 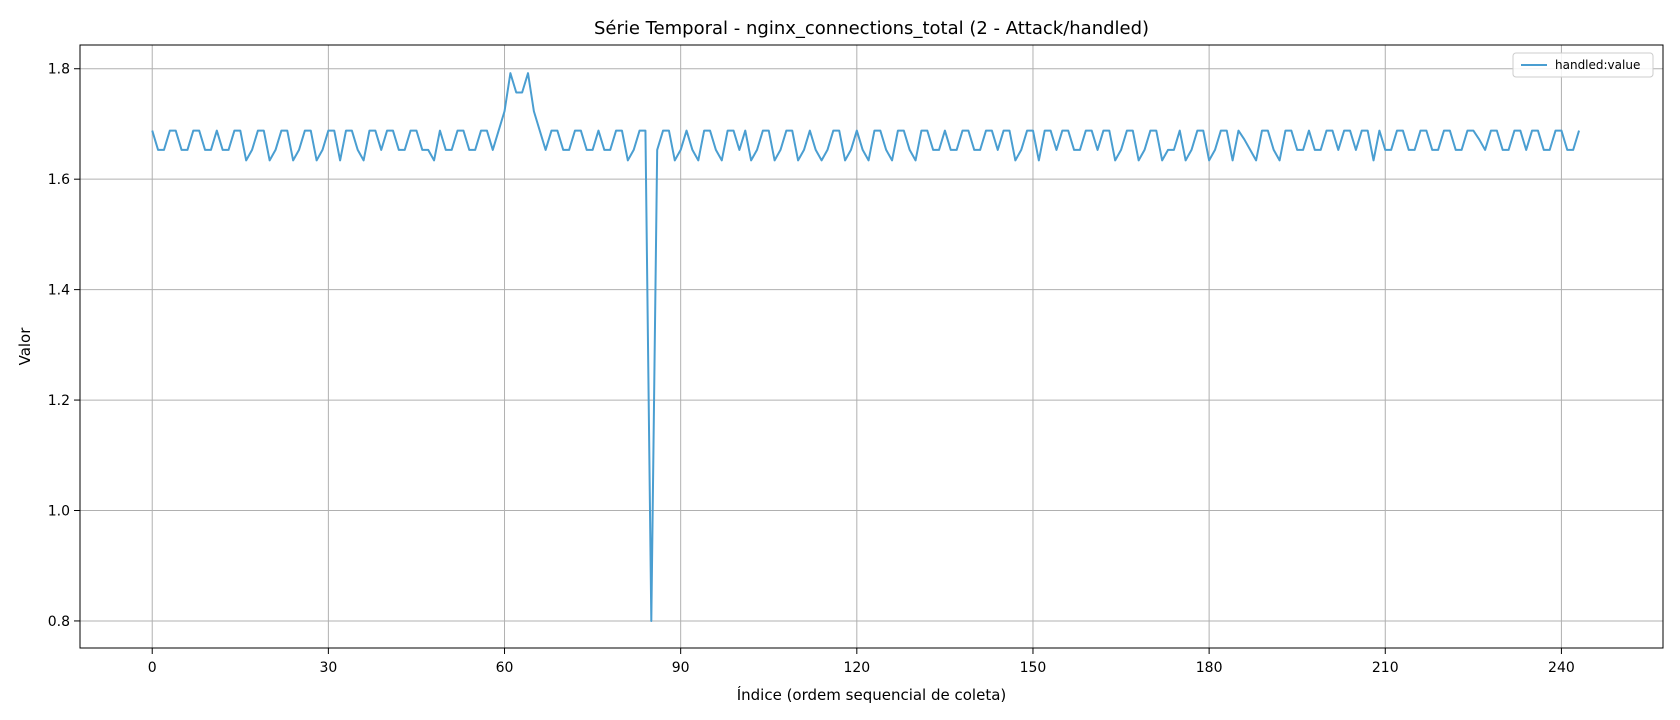 I want to click on x-tick-label: 0, so click(x=152, y=668).